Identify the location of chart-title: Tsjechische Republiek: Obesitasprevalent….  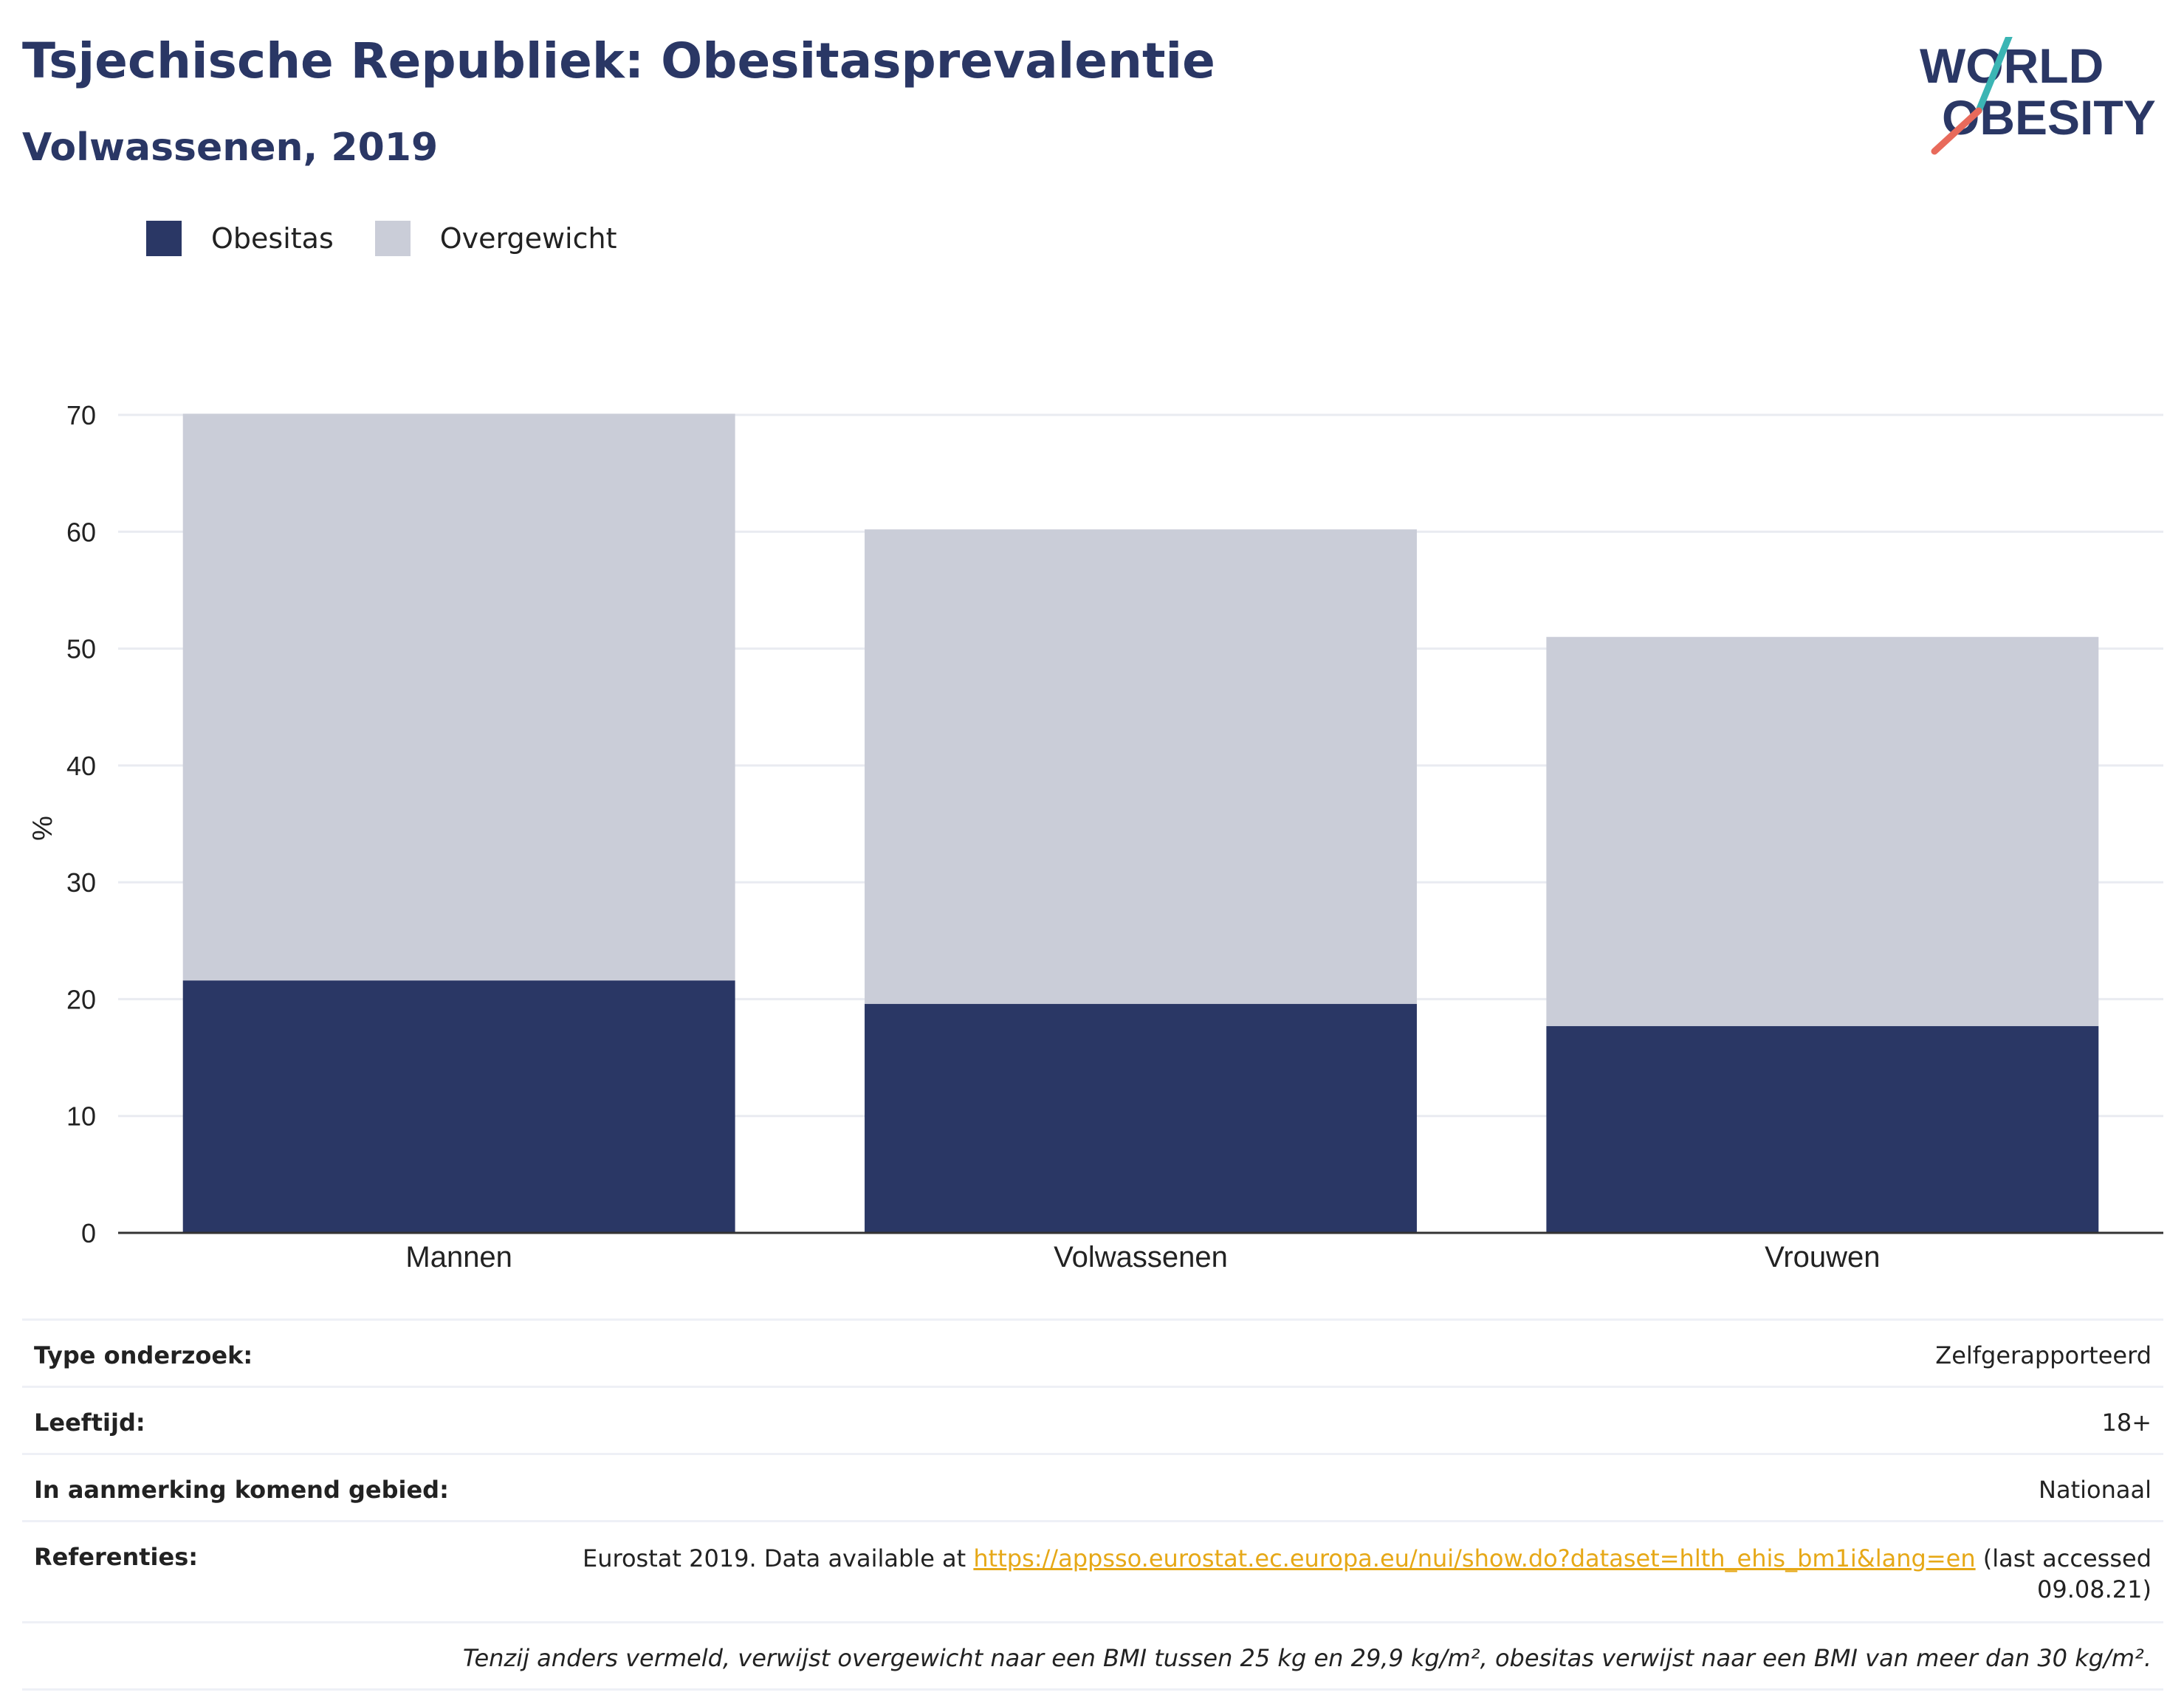
(618, 60).